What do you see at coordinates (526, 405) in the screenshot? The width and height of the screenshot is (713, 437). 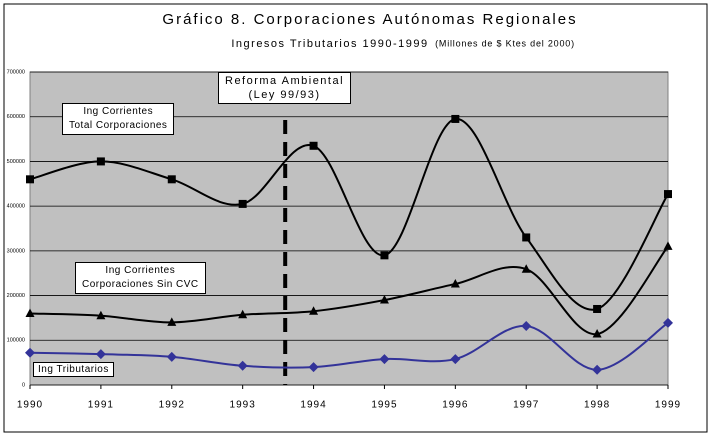 I see `x-tick-label: 1997` at bounding box center [526, 405].